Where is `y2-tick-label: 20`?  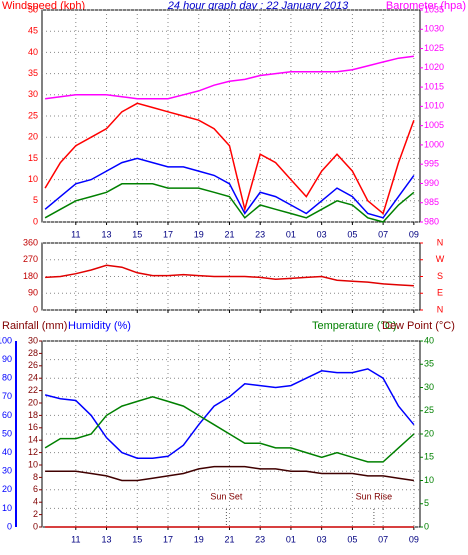 y2-tick-label: 20 is located at coordinates (429, 433).